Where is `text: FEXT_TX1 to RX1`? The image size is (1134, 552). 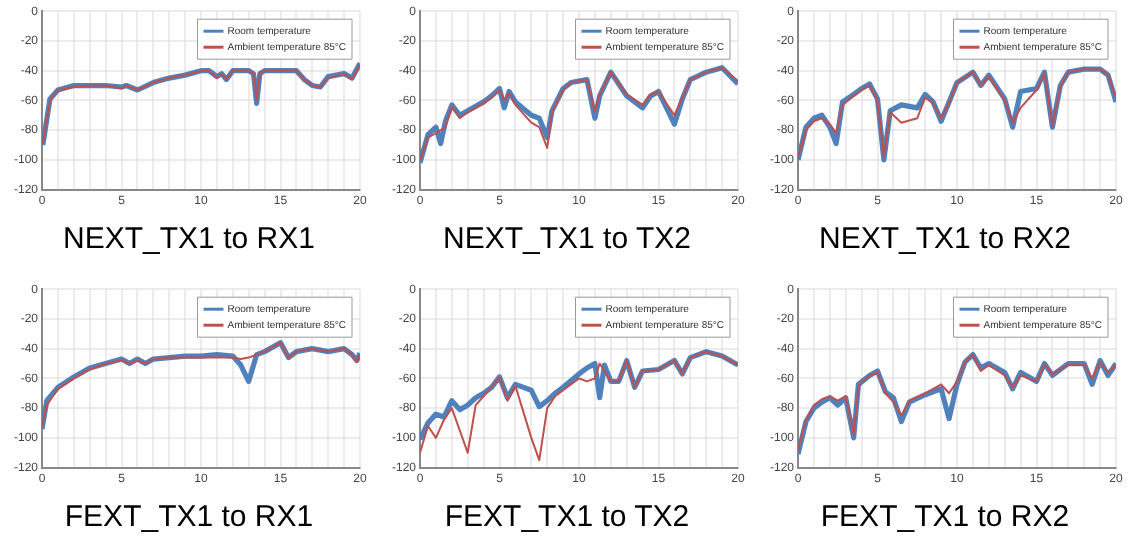 text: FEXT_TX1 to RX1 is located at coordinates (189, 517).